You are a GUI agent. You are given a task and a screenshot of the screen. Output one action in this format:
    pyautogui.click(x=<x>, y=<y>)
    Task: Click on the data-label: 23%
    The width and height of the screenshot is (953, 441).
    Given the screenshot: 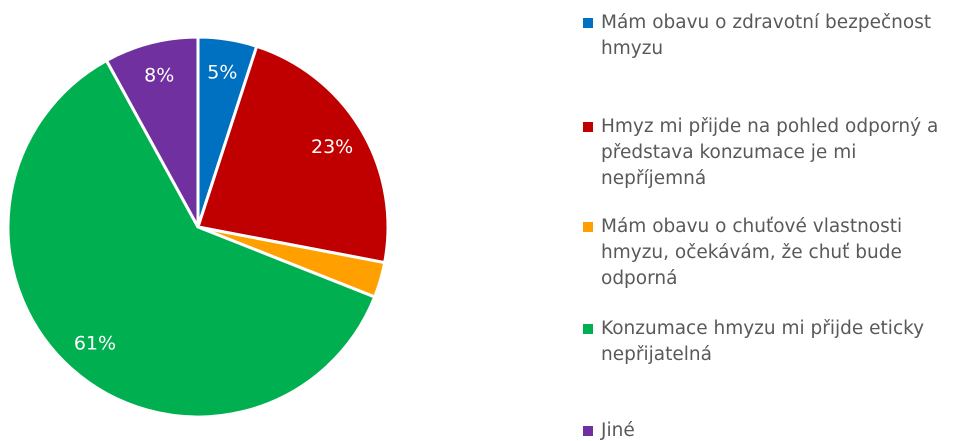 What is the action you would take?
    pyautogui.click(x=332, y=147)
    